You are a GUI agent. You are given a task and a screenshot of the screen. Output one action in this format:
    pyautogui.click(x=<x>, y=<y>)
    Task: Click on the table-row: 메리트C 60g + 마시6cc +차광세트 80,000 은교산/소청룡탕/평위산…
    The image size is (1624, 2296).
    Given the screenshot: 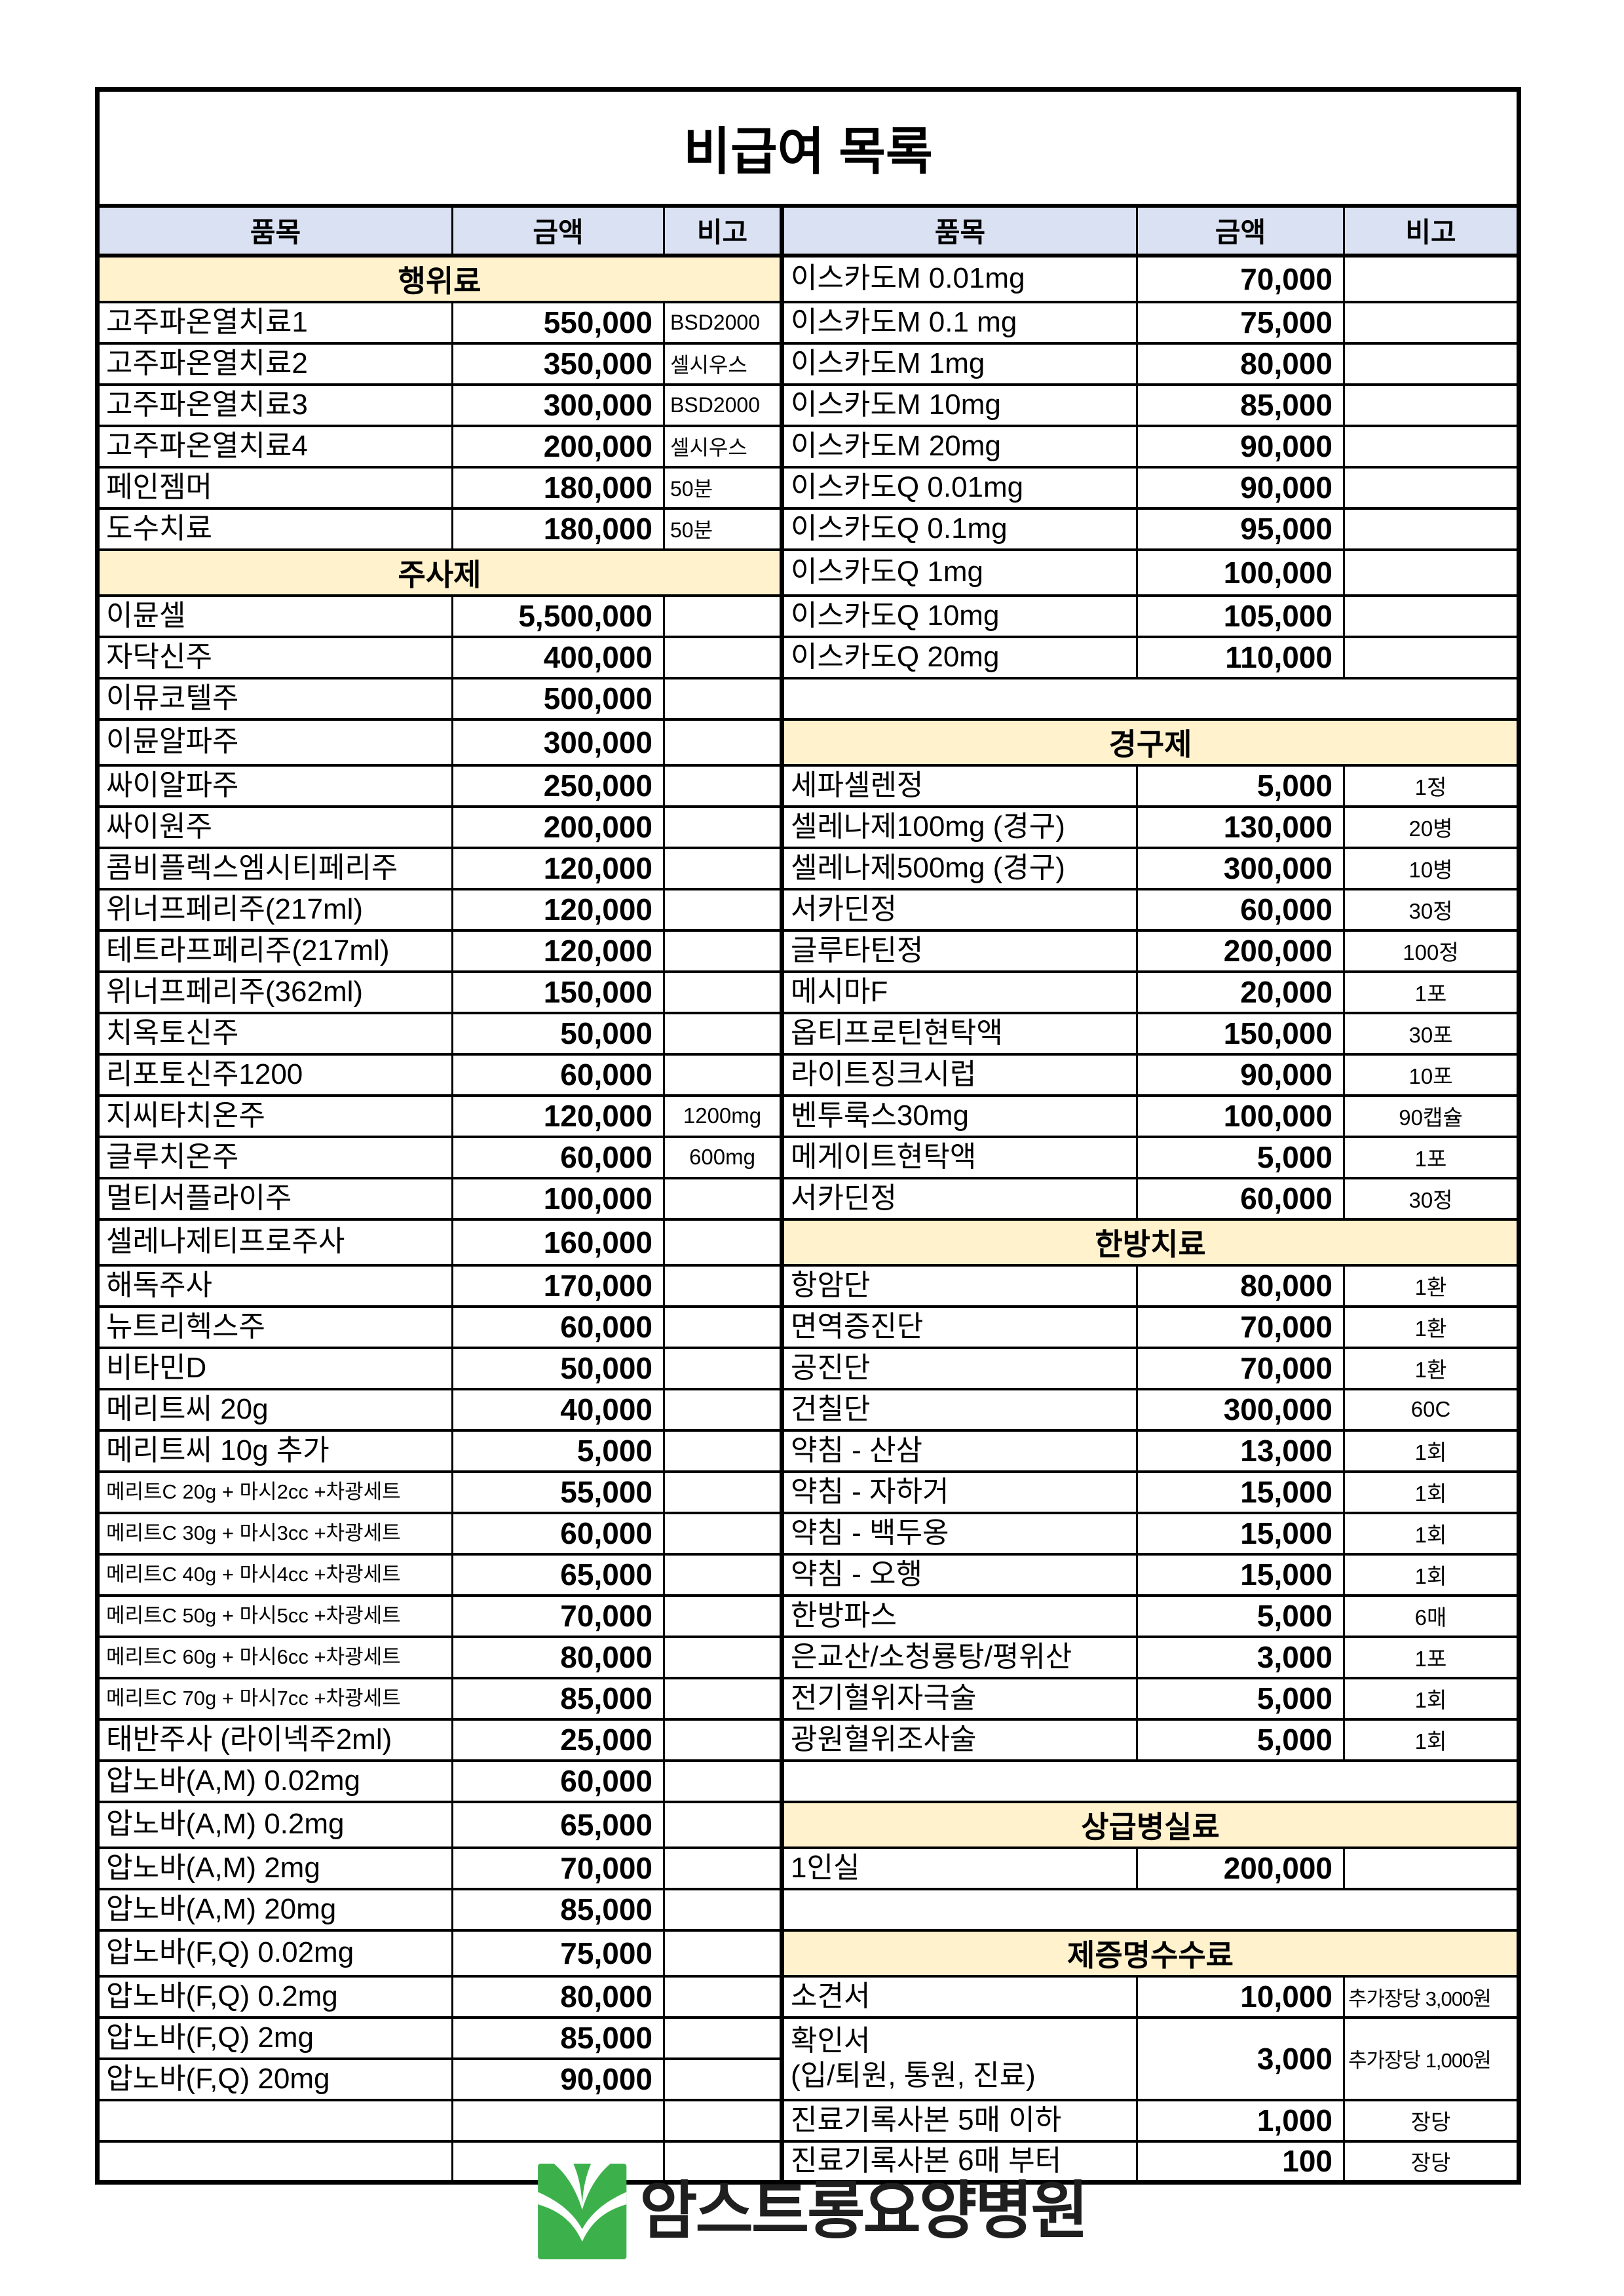 What is the action you would take?
    pyautogui.click(x=808, y=1657)
    